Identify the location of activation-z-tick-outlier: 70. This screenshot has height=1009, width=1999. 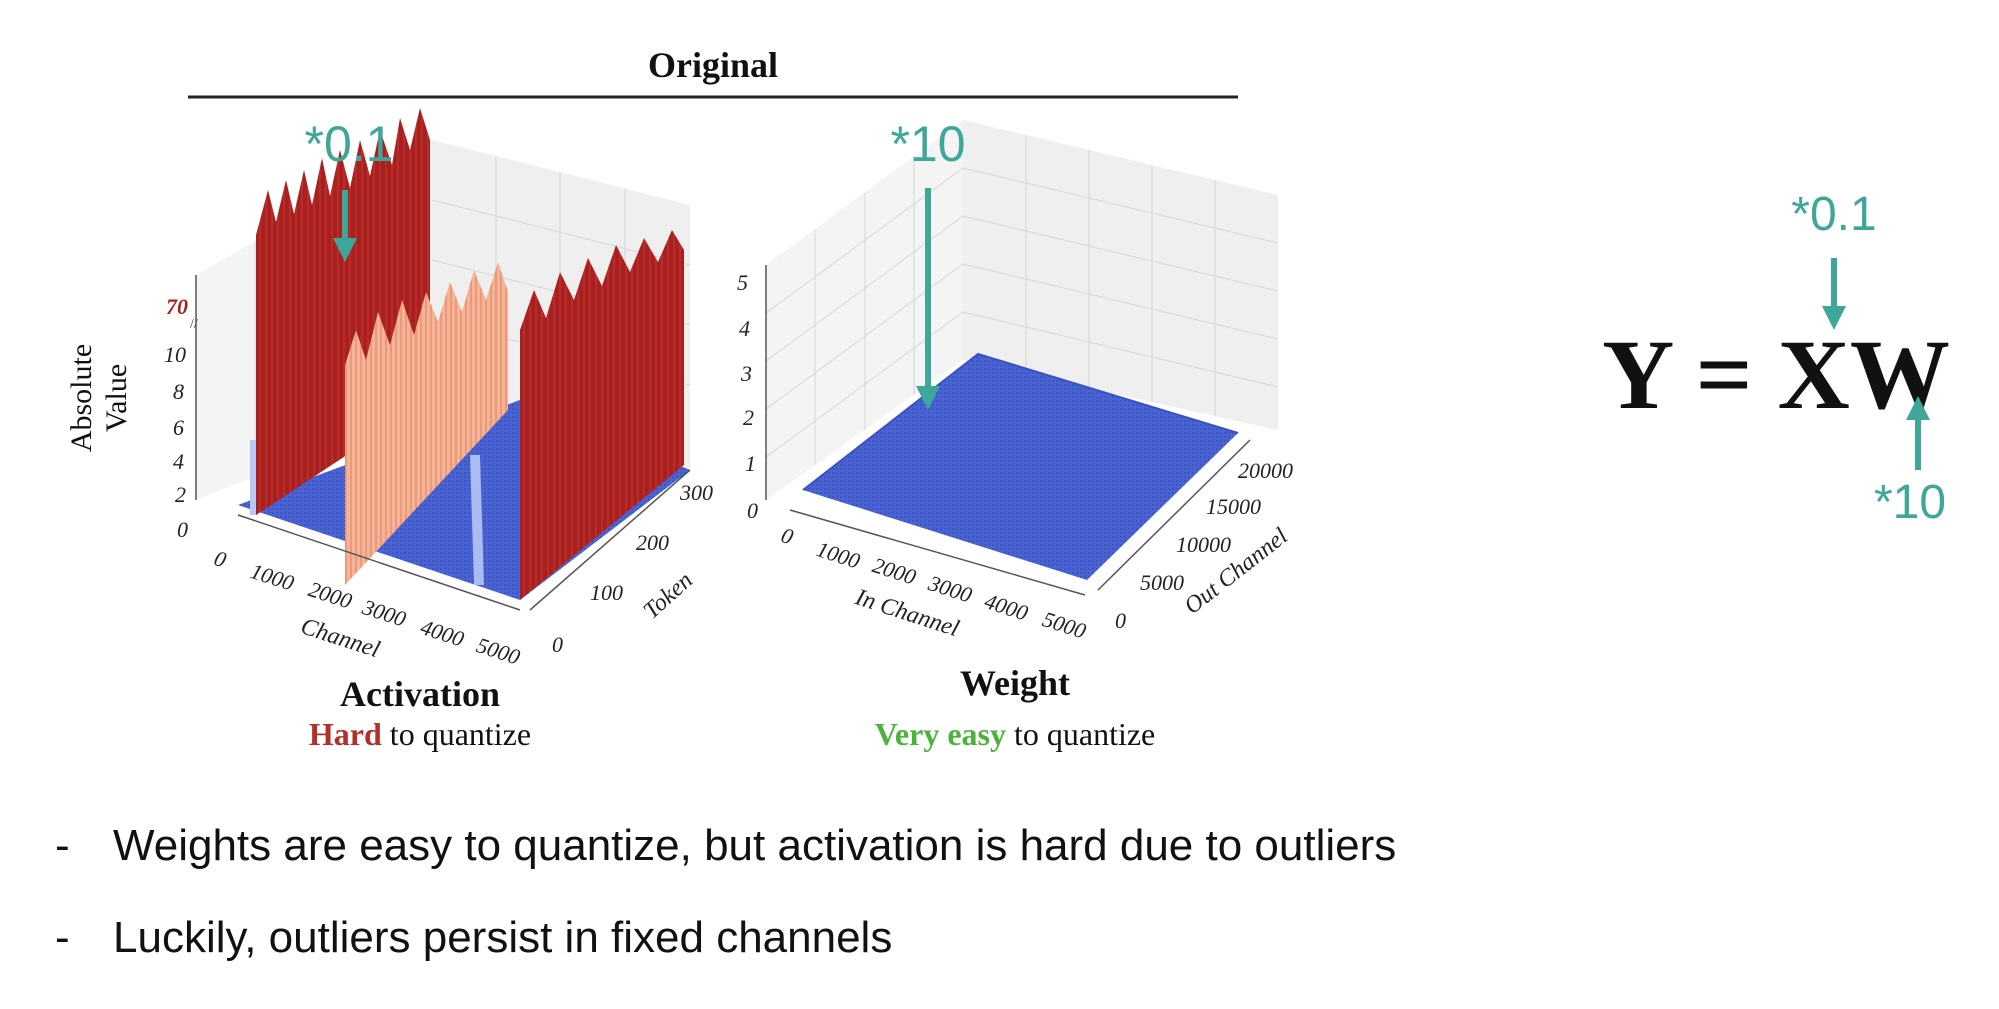
(177, 306).